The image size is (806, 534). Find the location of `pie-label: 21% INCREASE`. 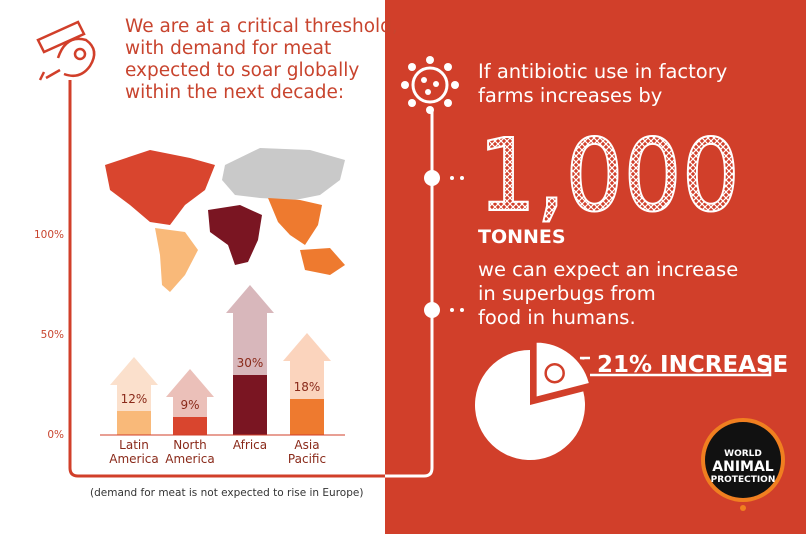

pie-label: 21% INCREASE is located at coordinates (692, 365).